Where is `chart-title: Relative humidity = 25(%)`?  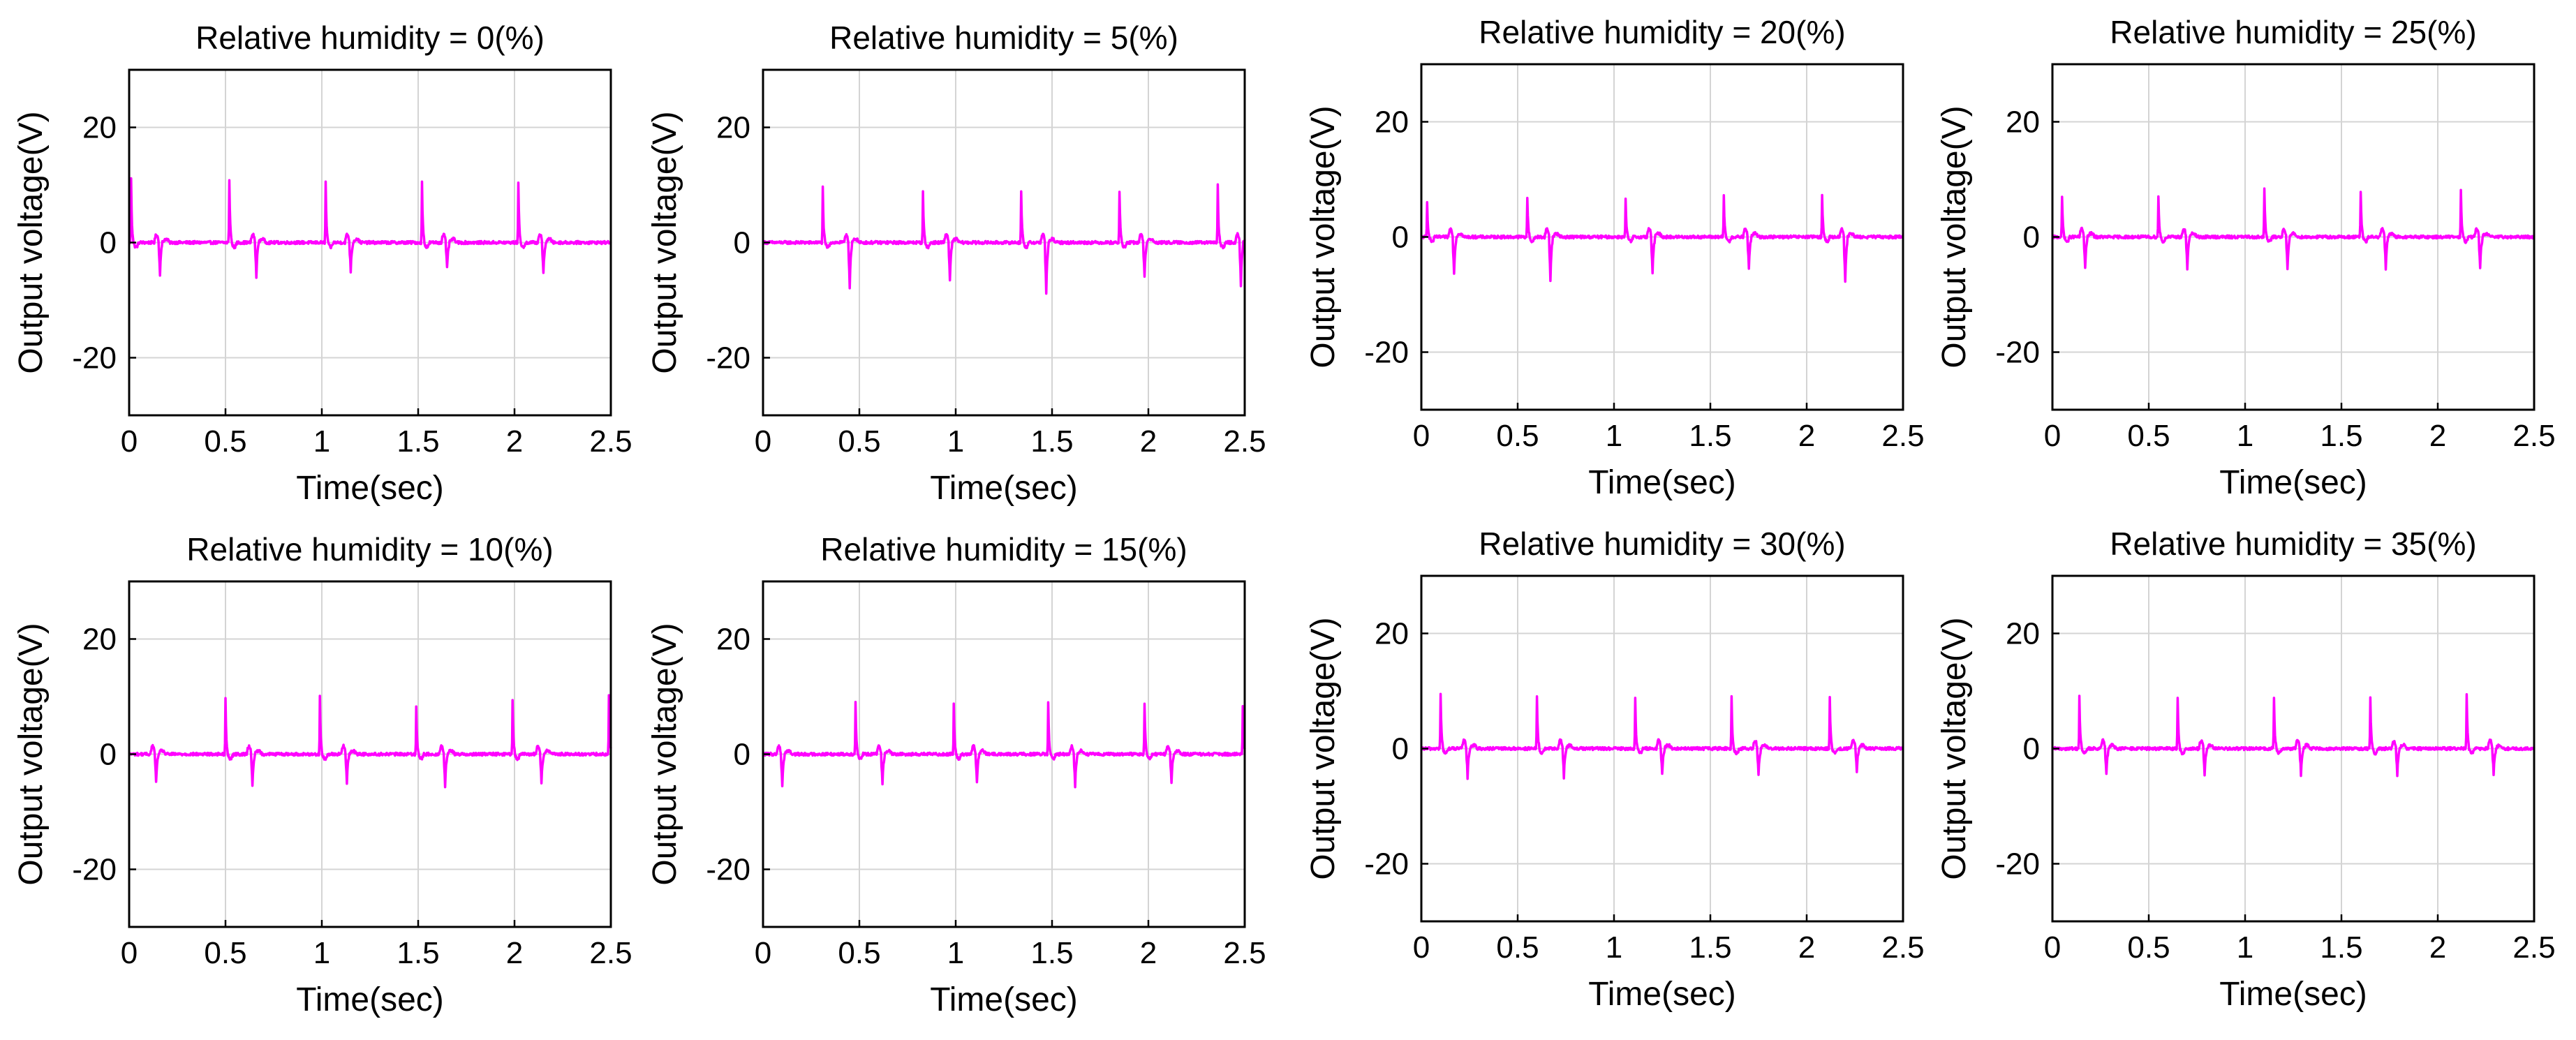
chart-title: Relative humidity = 25(%) is located at coordinates (2293, 32).